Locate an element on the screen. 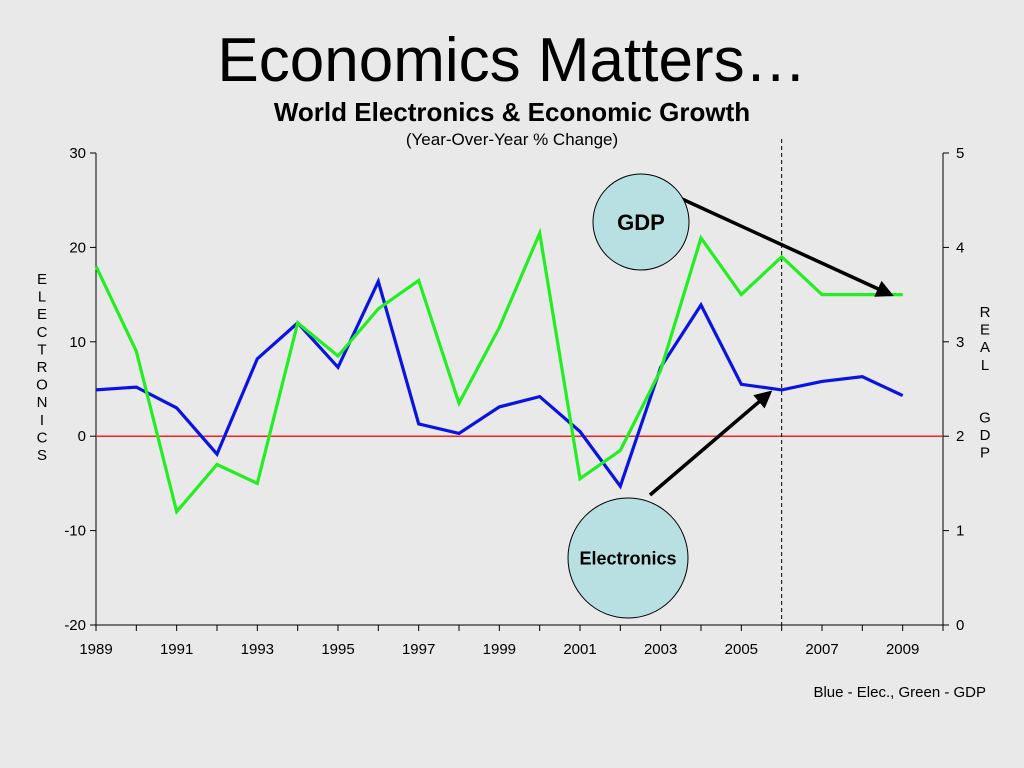 This screenshot has height=768, width=1024. x-tick-label: 1993 is located at coordinates (257, 649).